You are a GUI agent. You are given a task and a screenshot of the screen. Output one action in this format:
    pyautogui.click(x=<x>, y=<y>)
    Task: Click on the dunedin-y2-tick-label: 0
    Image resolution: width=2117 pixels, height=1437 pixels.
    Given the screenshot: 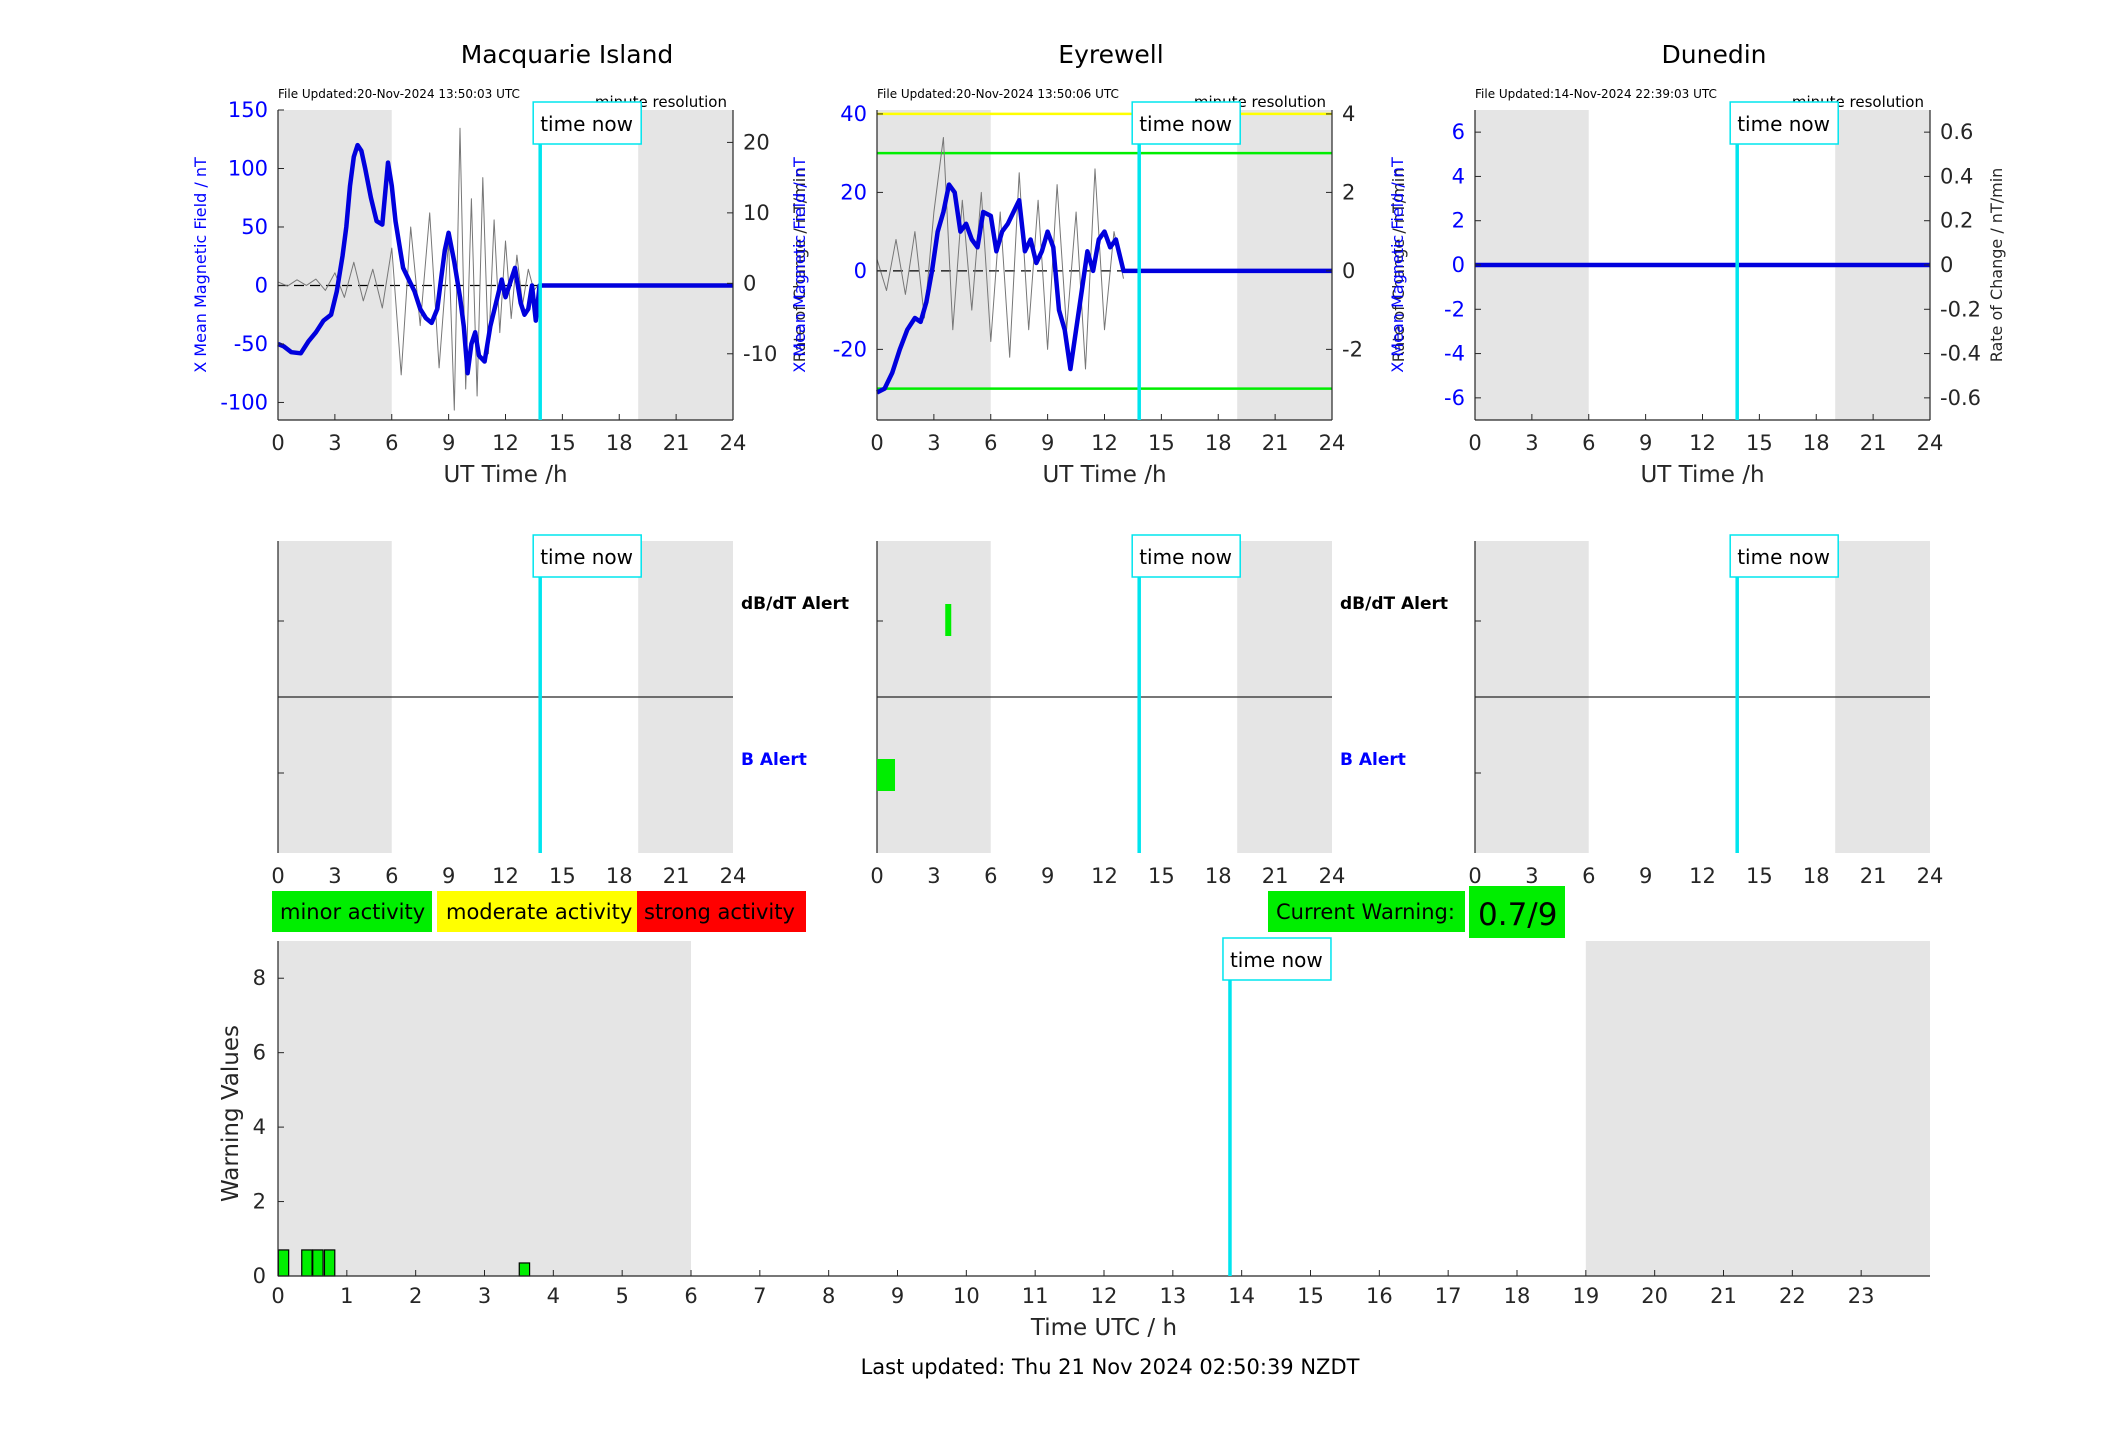 What is the action you would take?
    pyautogui.click(x=1946, y=265)
    